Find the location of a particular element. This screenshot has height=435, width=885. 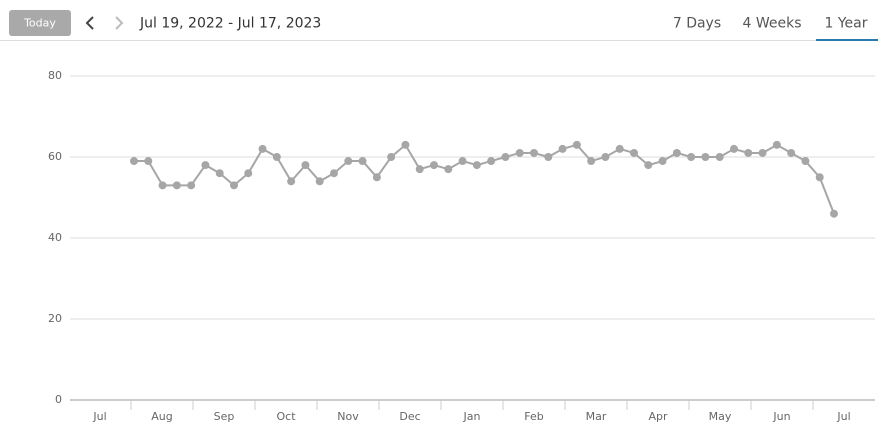

x-tick-label: Jan is located at coordinates (472, 416).